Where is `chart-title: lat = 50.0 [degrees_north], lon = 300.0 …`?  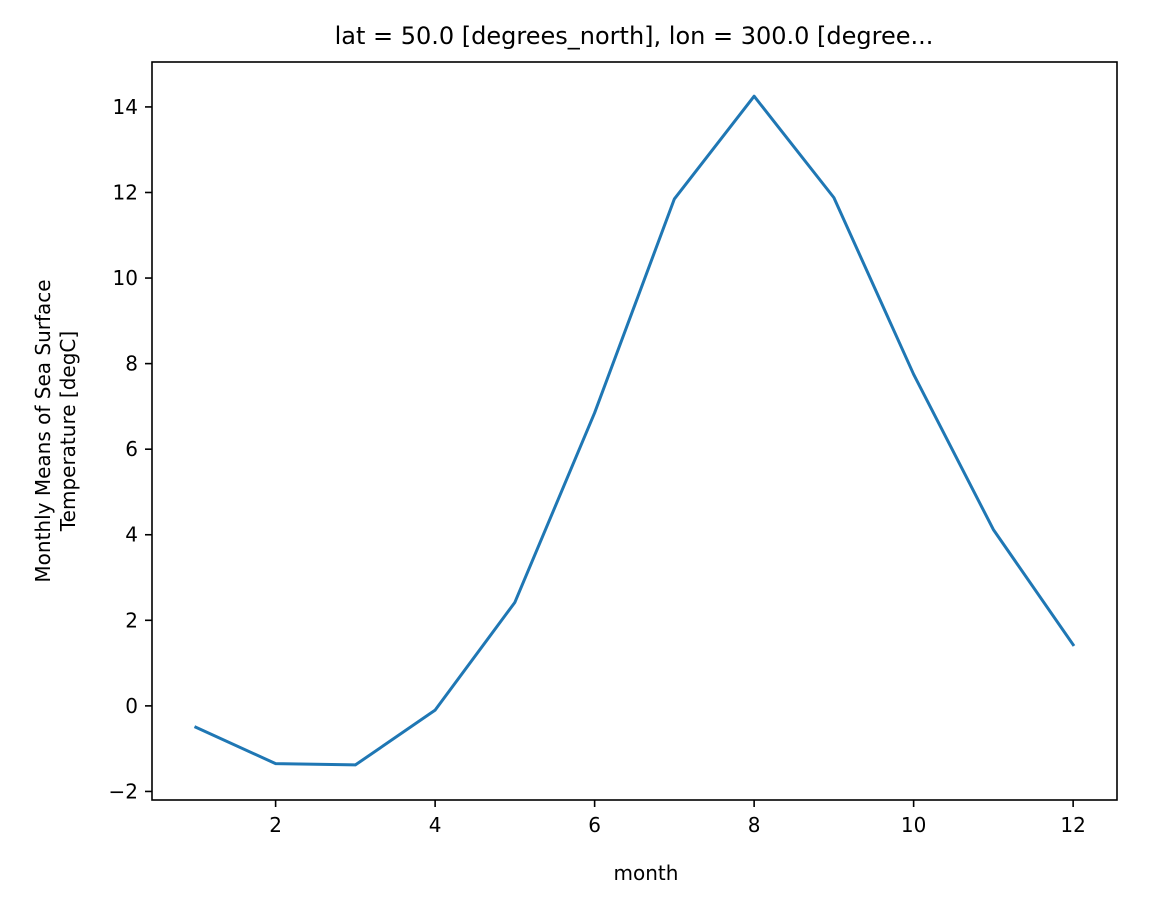
chart-title: lat = 50.0 [degrees_north], lon = 300.0 … is located at coordinates (634, 36).